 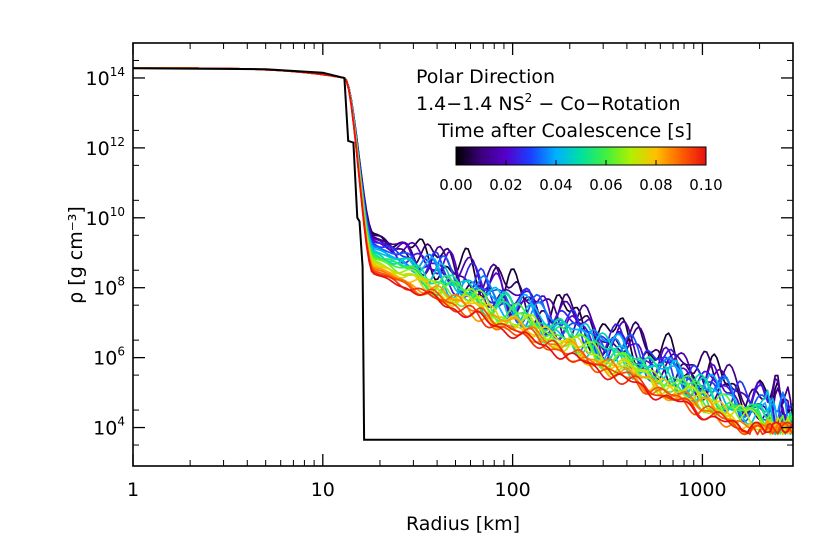 I want to click on y-tick-label: 10¹², so click(x=105, y=147).